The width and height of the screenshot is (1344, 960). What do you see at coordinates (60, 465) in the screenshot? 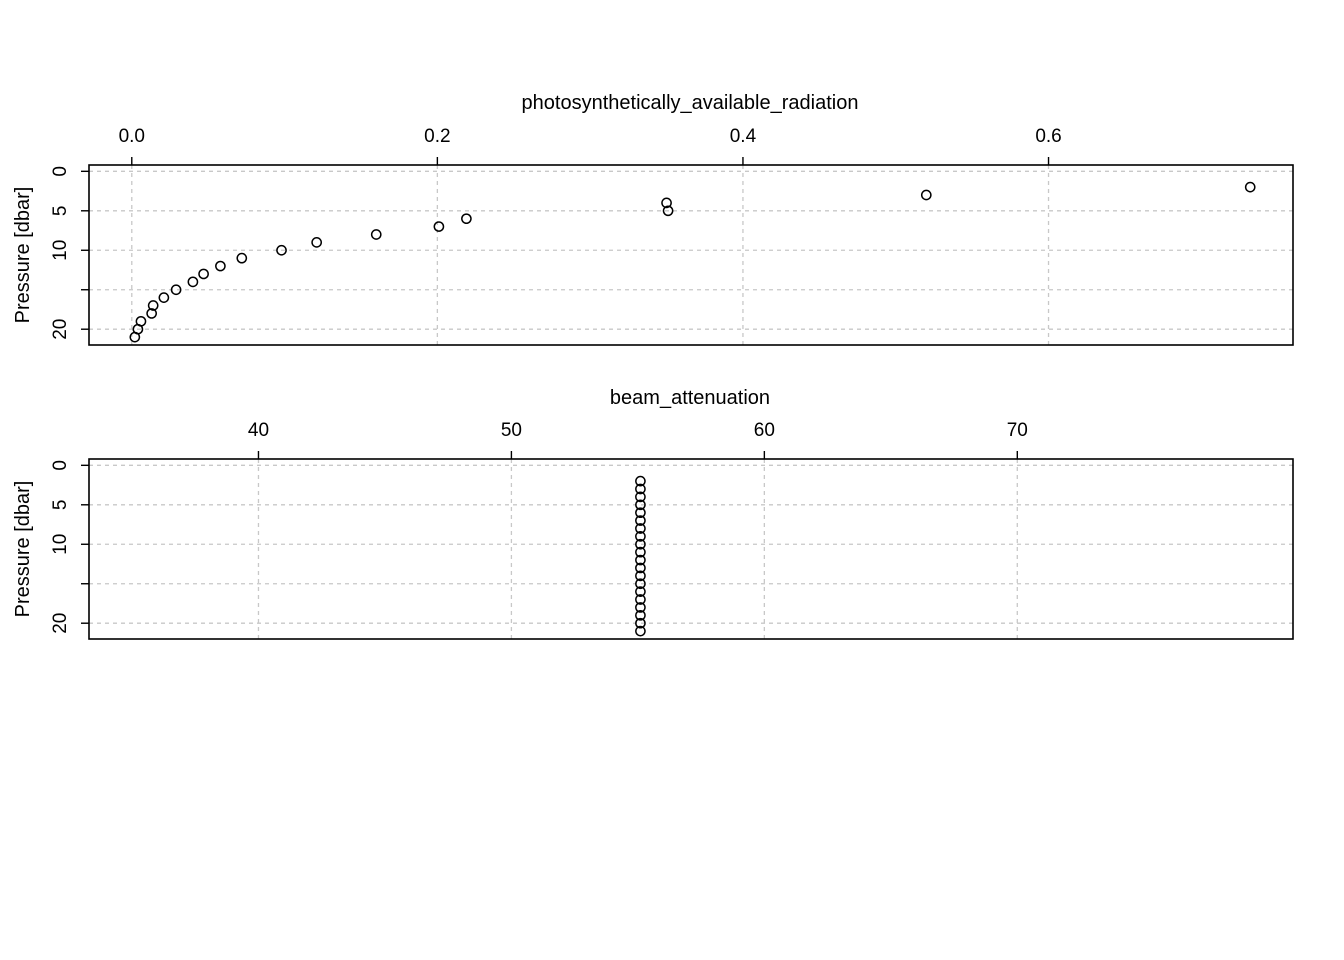
I see `beam-y-tick-label-0: 0` at bounding box center [60, 465].